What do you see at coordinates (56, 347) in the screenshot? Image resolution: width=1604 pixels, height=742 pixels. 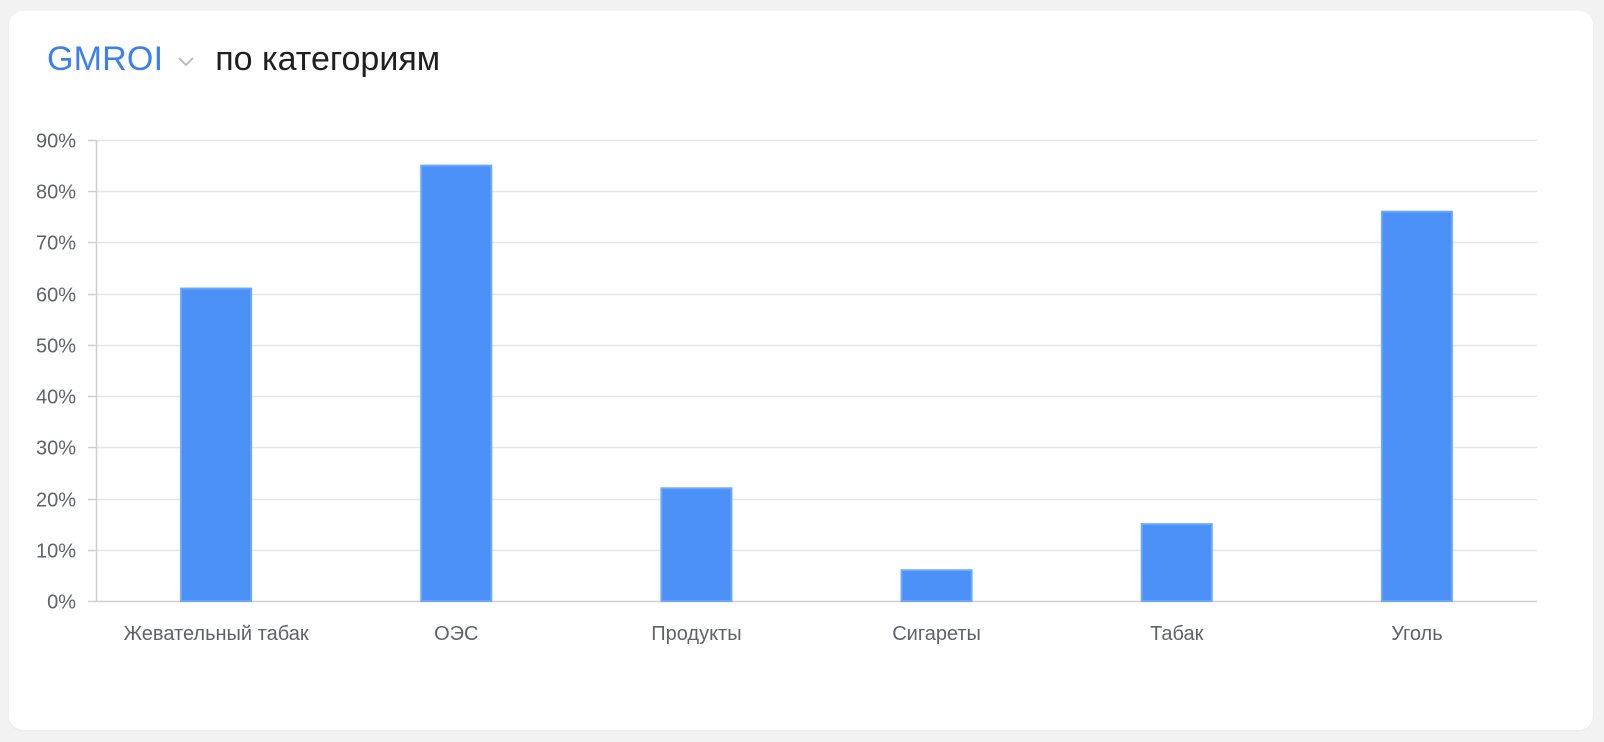 I see `y-tick-label: 50%` at bounding box center [56, 347].